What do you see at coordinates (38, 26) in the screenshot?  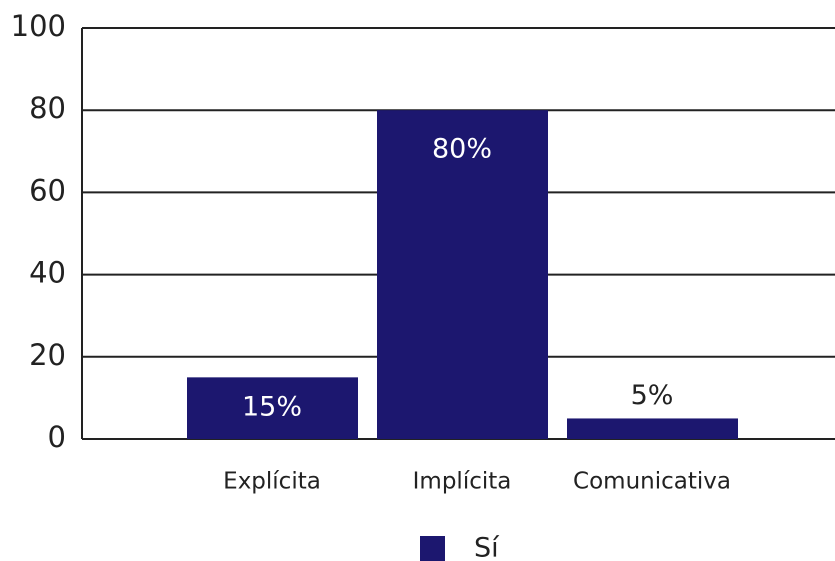 I see `y-tick-label: 100` at bounding box center [38, 26].